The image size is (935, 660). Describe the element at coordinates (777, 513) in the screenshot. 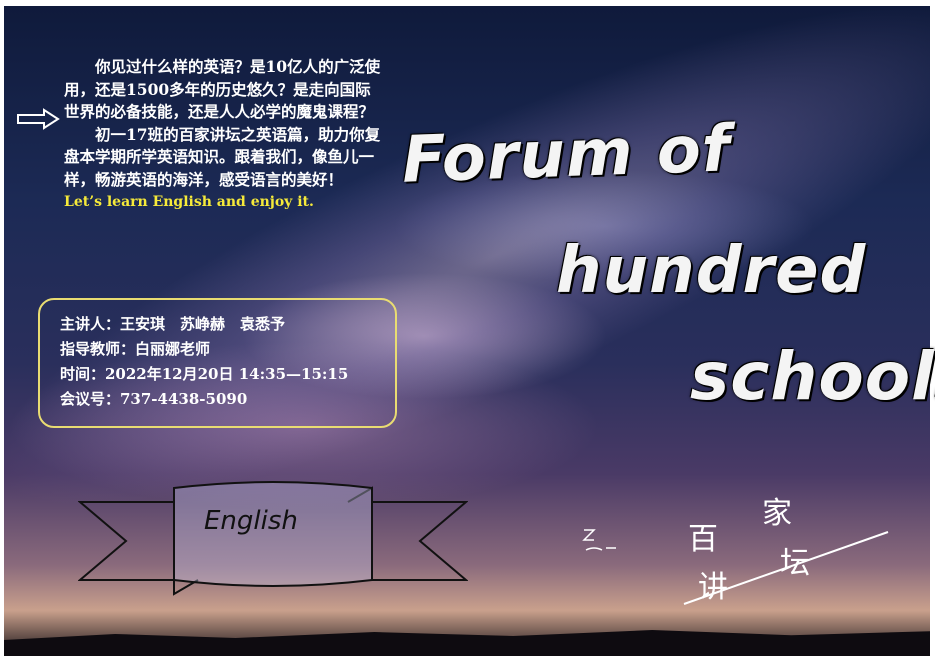

I see `logo-char-jia: 家` at that location.